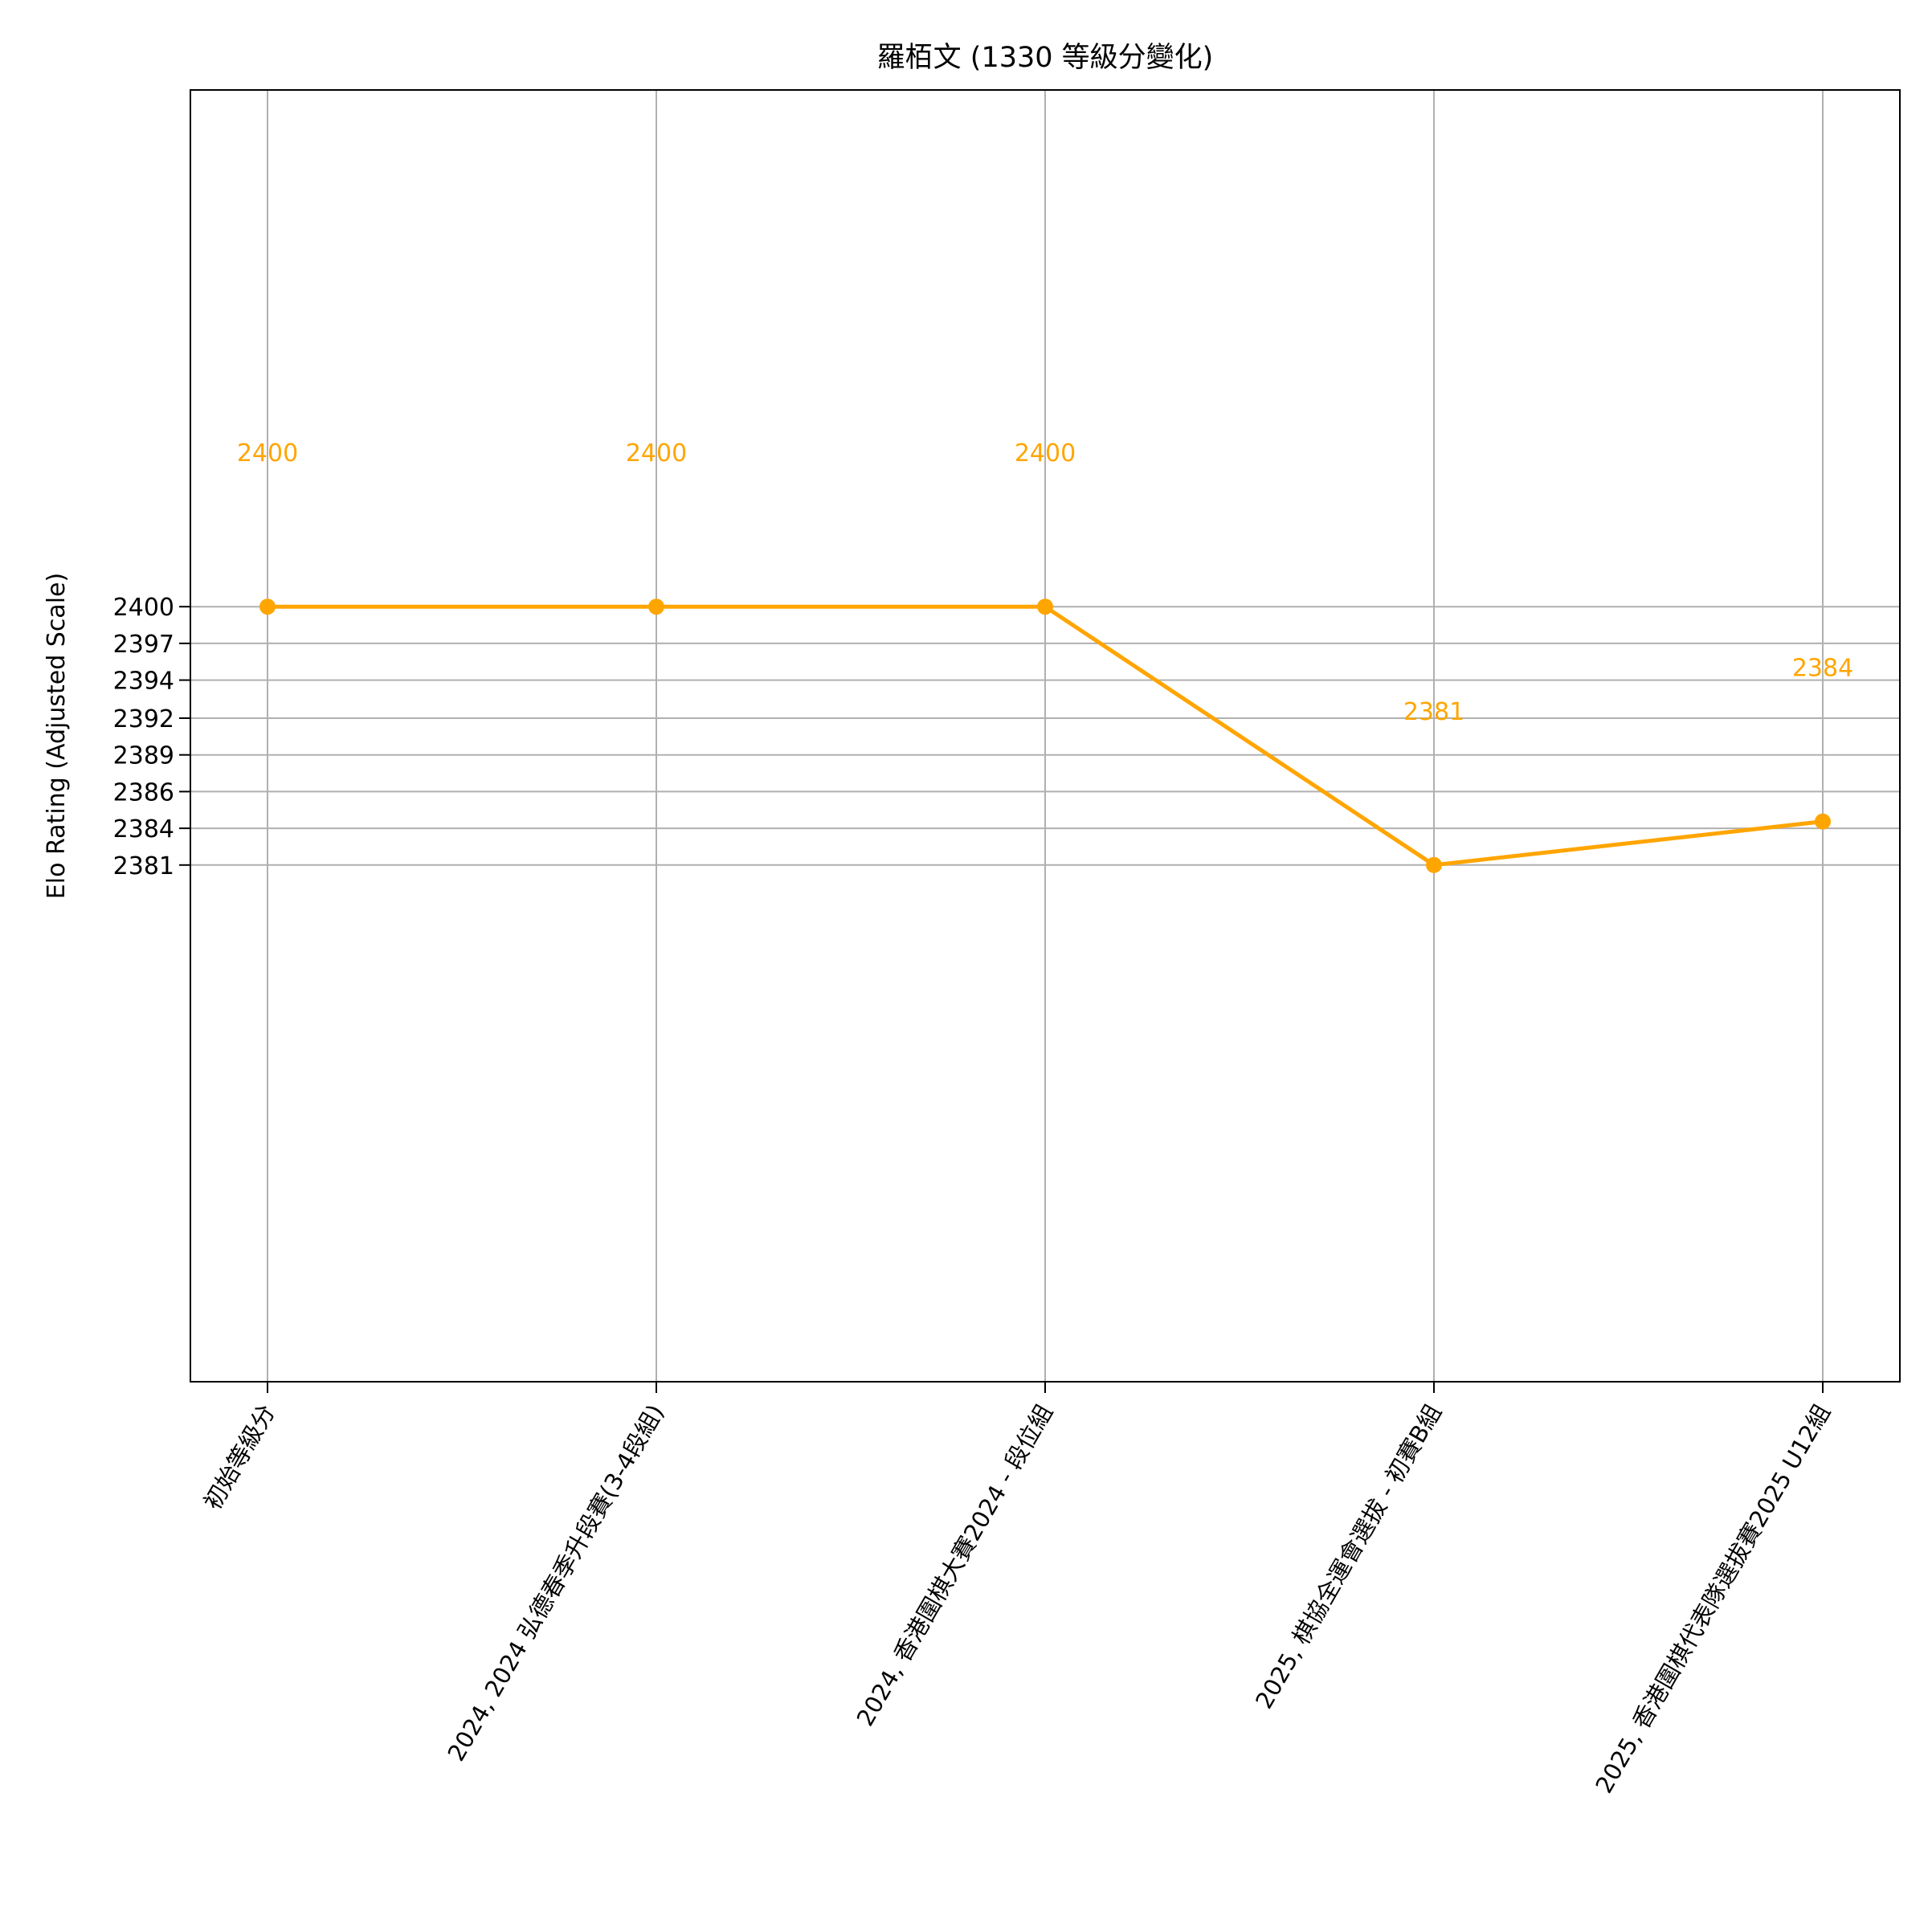  What do you see at coordinates (1433, 712) in the screenshot?
I see `data-label: 2381` at bounding box center [1433, 712].